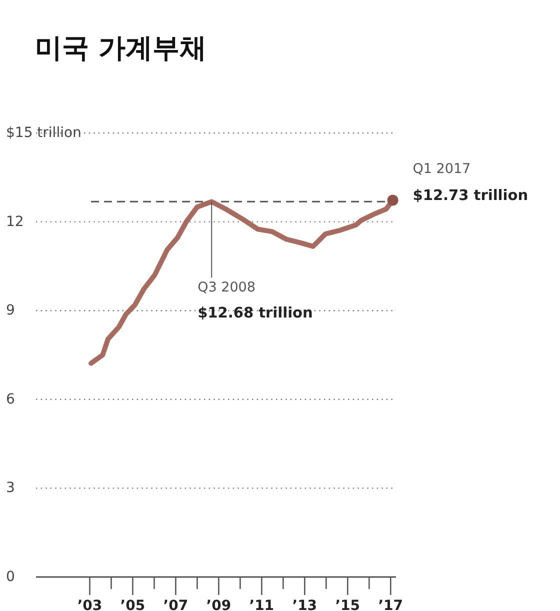  I want to click on x-tick-label: ’09, so click(219, 604).